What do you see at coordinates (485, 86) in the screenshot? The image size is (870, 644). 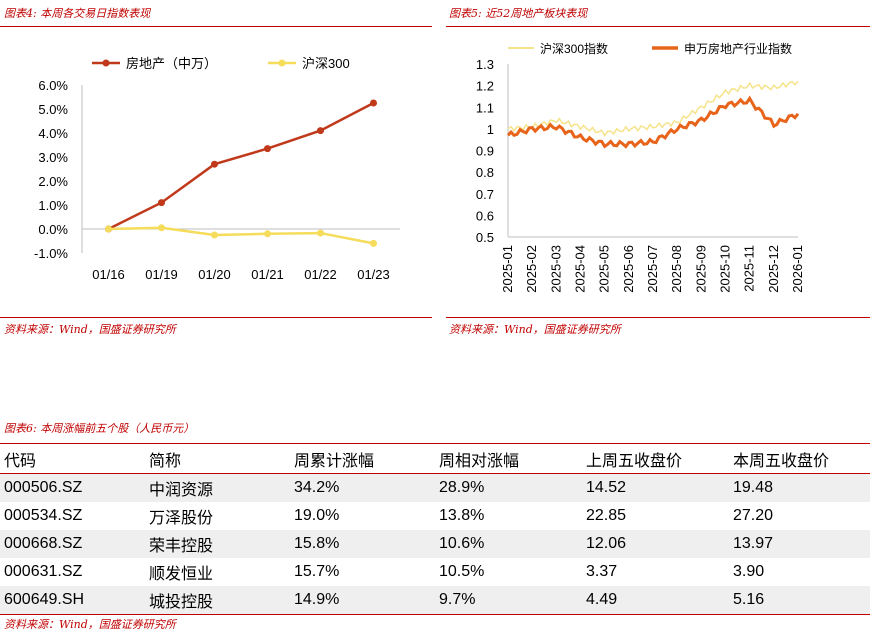 I see `y-tick-label: 1.2` at bounding box center [485, 86].